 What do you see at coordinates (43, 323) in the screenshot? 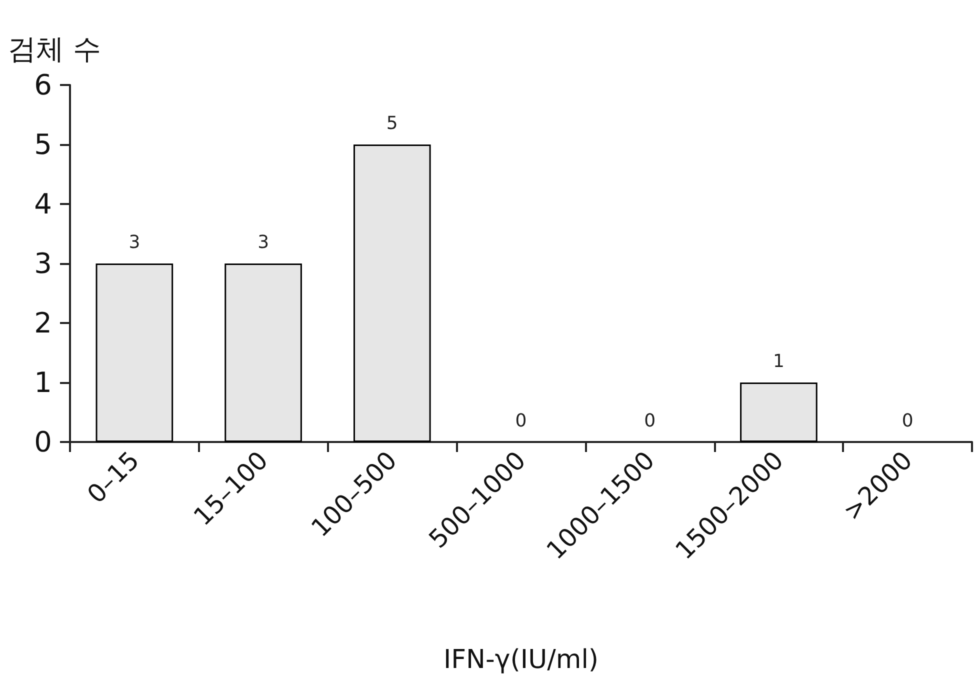
I see `y-tick-label: 2` at bounding box center [43, 323].